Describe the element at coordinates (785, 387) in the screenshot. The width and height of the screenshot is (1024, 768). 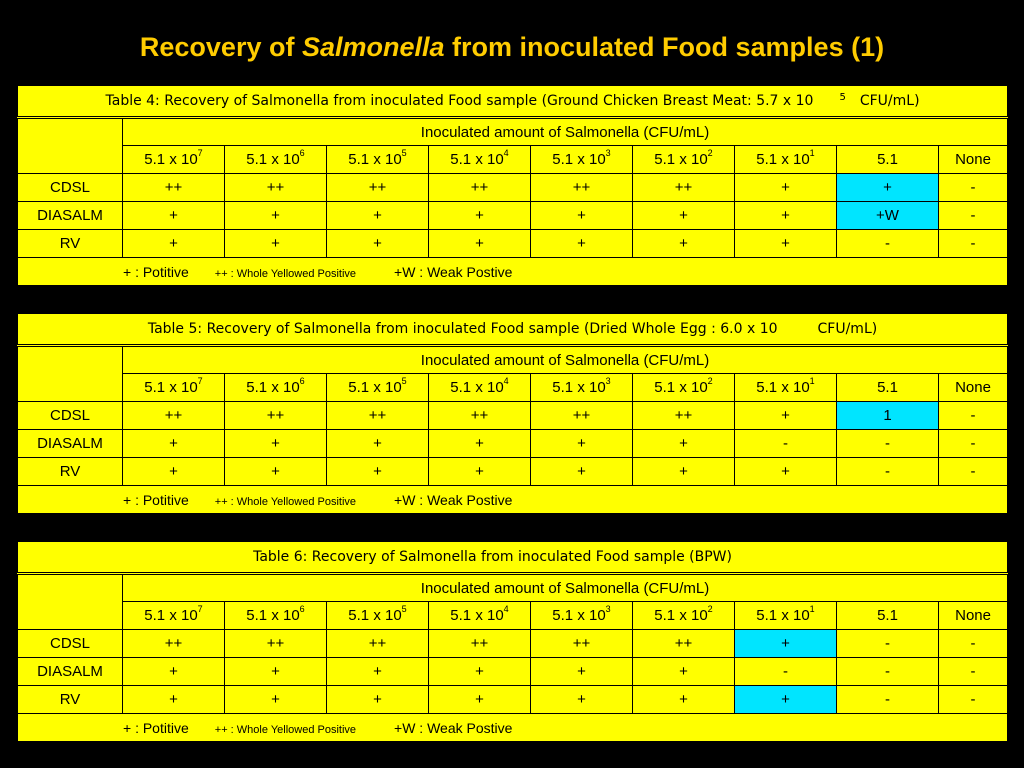
I see `concentration-header: 5.1 x 101` at that location.